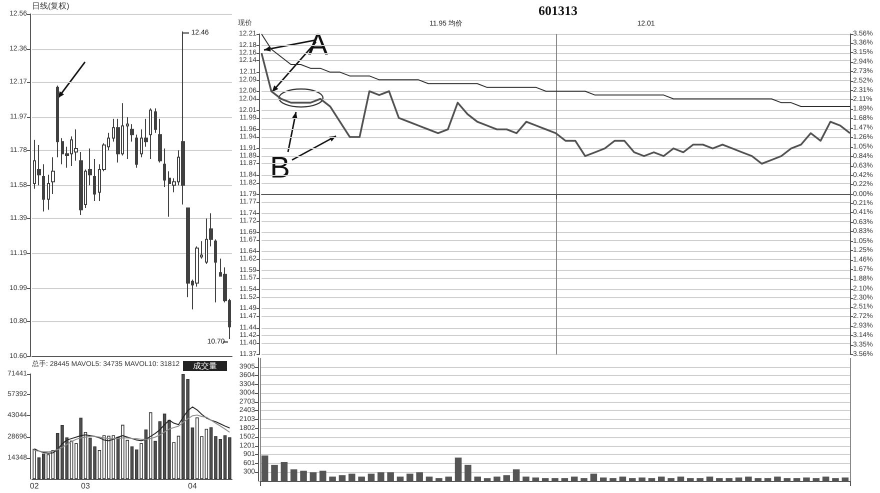 The image size is (880, 493). Describe the element at coordinates (193, 486) in the screenshot. I see `x-tick-label: 04` at that location.